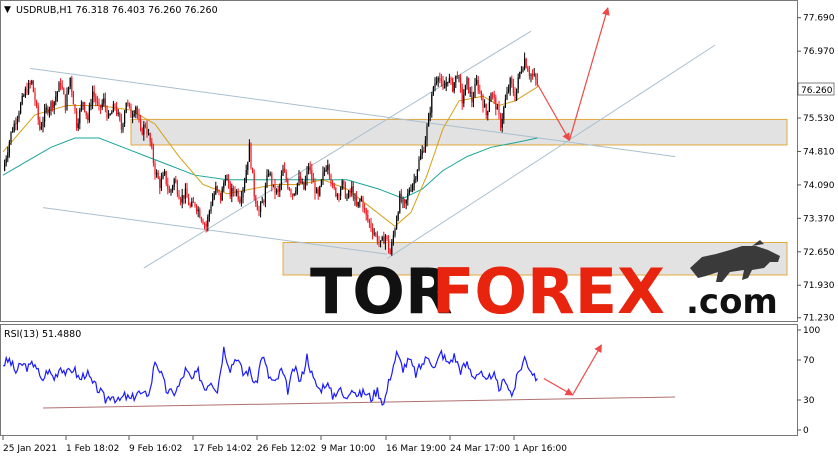  Describe the element at coordinates (816, 89) in the screenshot. I see `current-price-tag: 76.260` at that location.